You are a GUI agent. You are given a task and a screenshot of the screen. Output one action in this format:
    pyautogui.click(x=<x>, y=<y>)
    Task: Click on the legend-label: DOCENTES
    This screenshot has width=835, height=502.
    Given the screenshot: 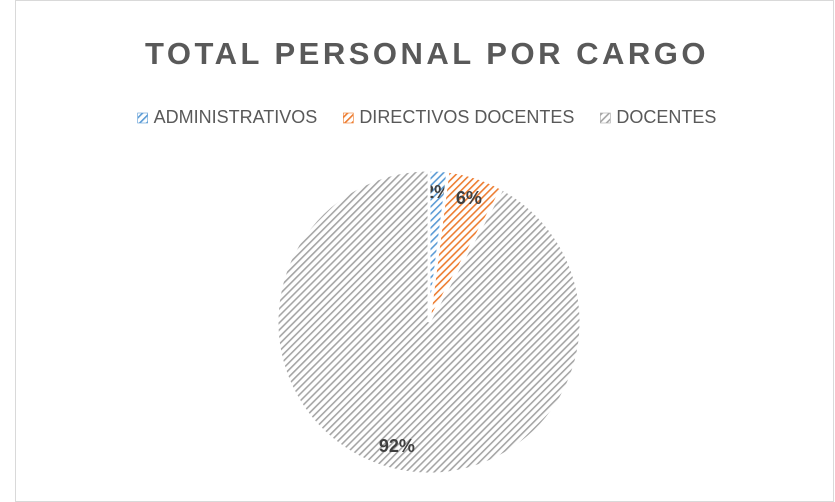 What is the action you would take?
    pyautogui.click(x=666, y=117)
    